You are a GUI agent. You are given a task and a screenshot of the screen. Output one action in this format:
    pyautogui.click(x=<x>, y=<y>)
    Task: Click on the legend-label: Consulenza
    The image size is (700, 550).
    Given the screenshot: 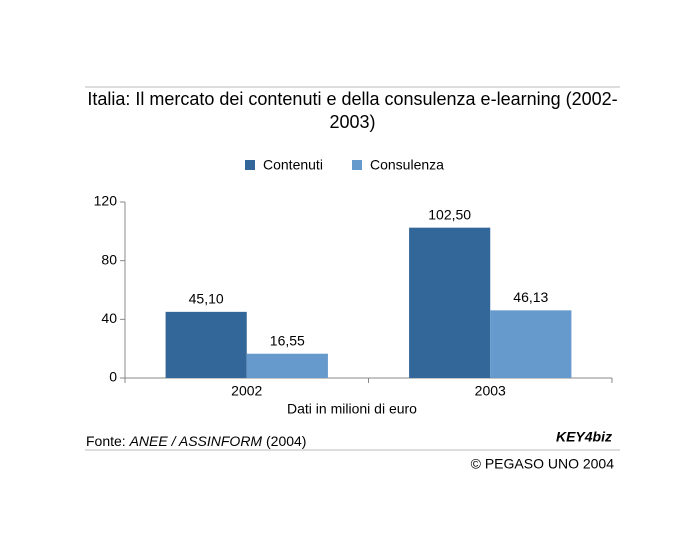 What is the action you would take?
    pyautogui.click(x=407, y=165)
    